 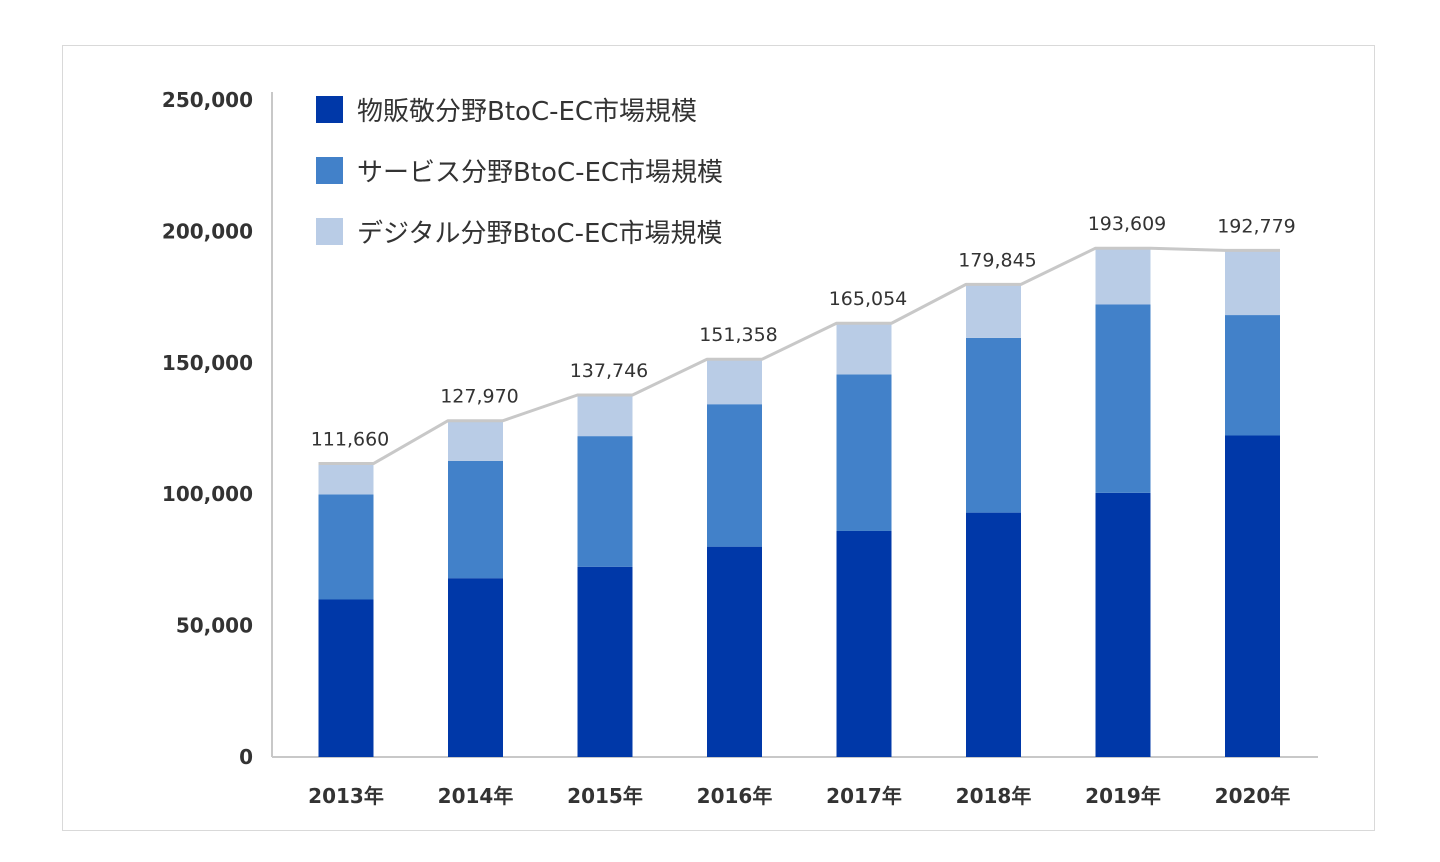 I want to click on y-tick-label: 100,000, so click(x=207, y=494).